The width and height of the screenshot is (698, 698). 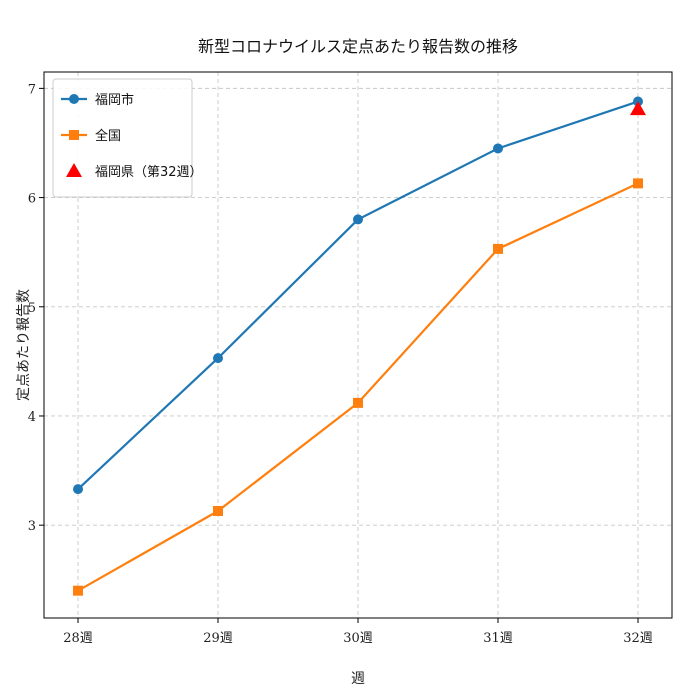 What do you see at coordinates (122, 138) in the screenshot?
I see `legend-box` at bounding box center [122, 138].